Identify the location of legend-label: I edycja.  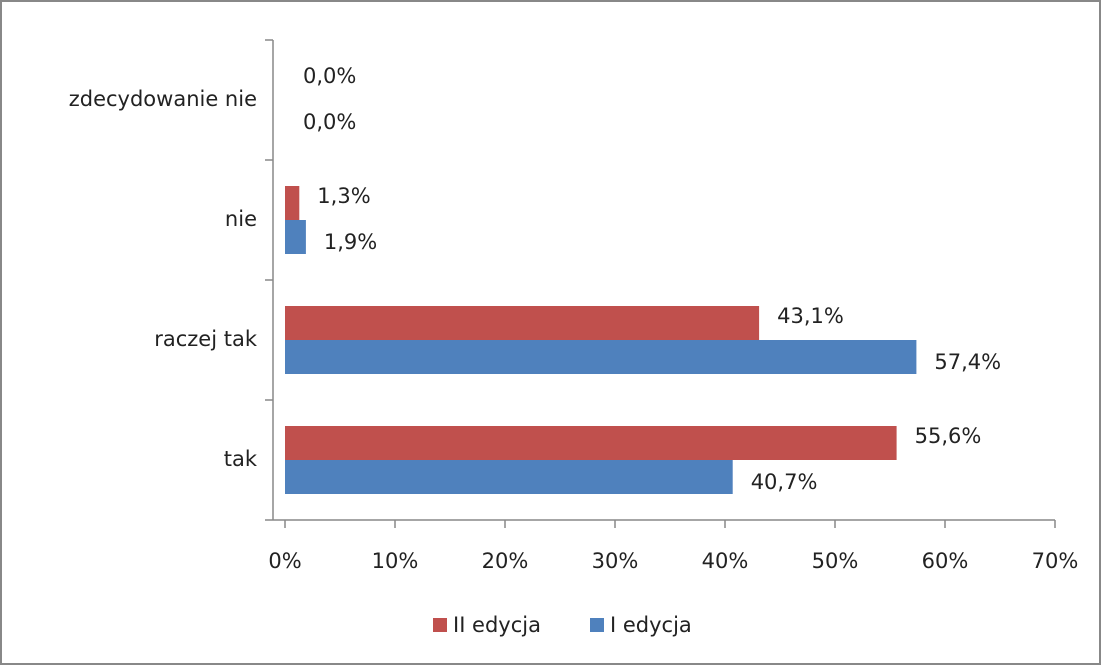
(651, 625).